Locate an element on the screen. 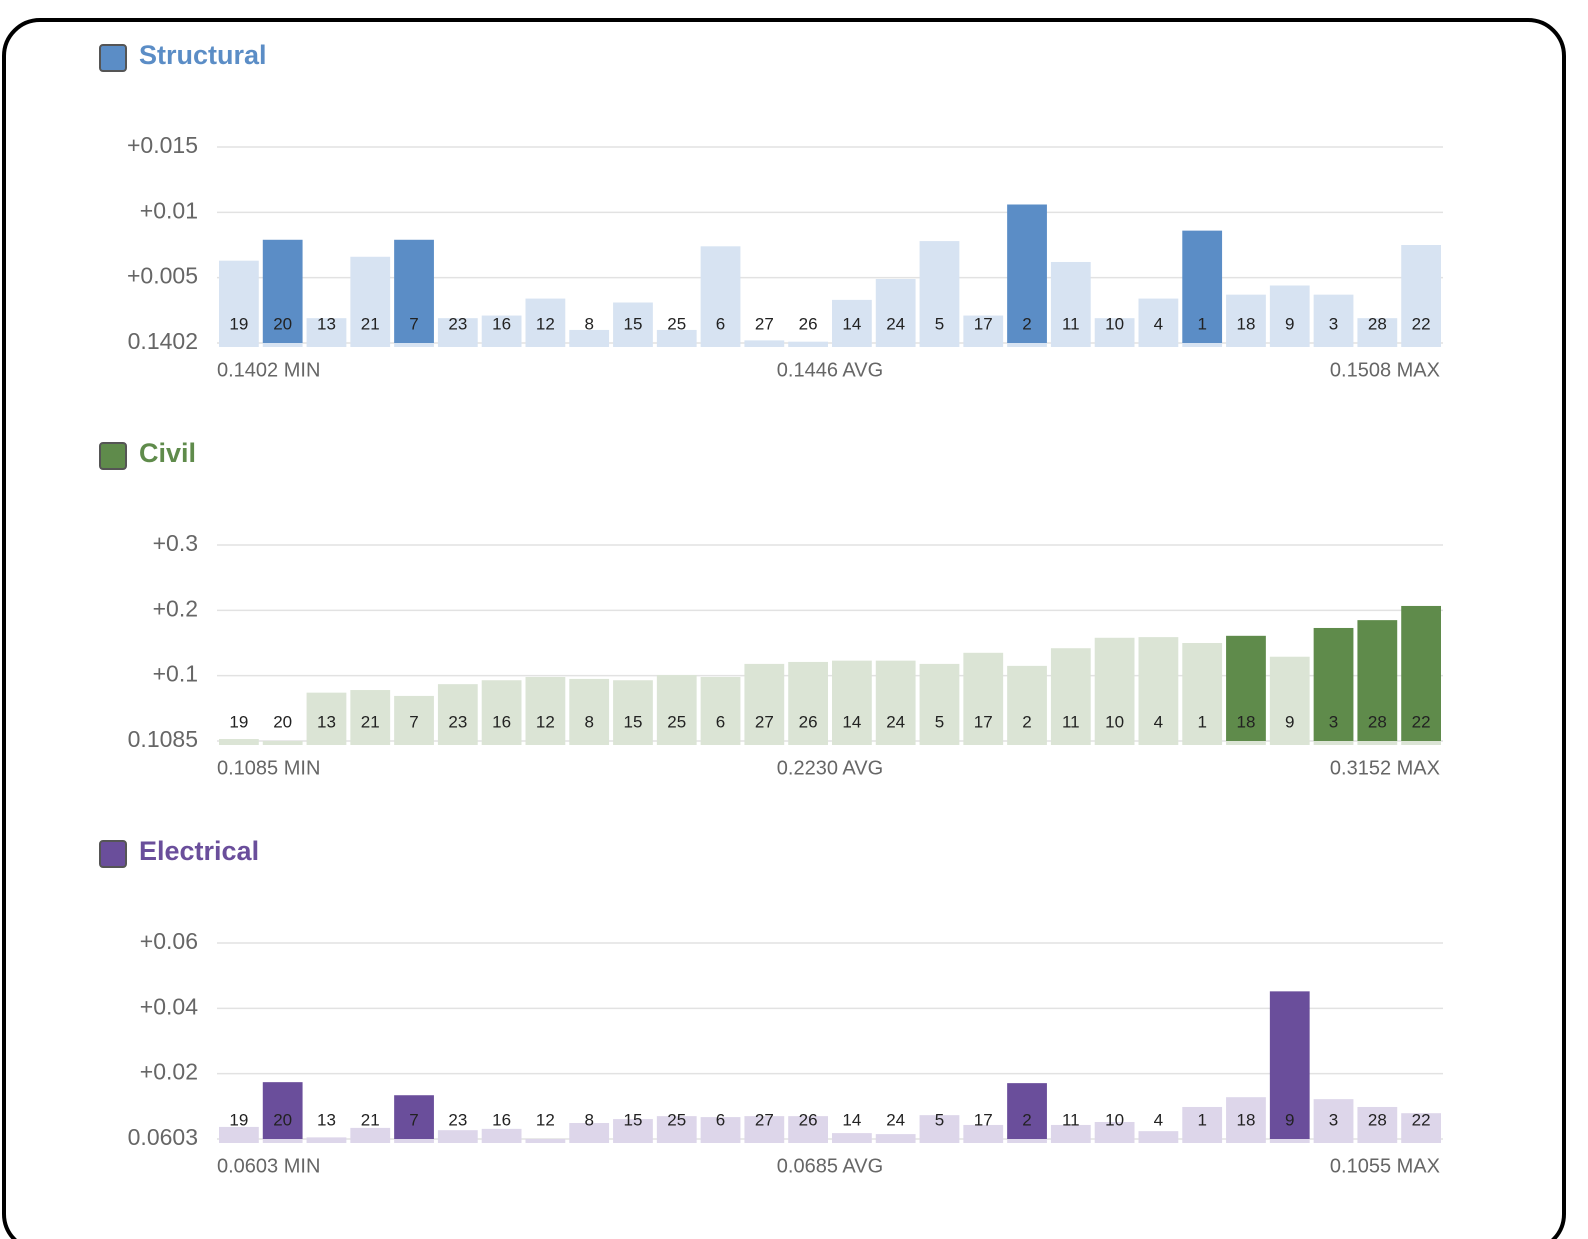 This screenshot has width=1588, height=1239. min-label: 0.1402 MIN is located at coordinates (268, 370).